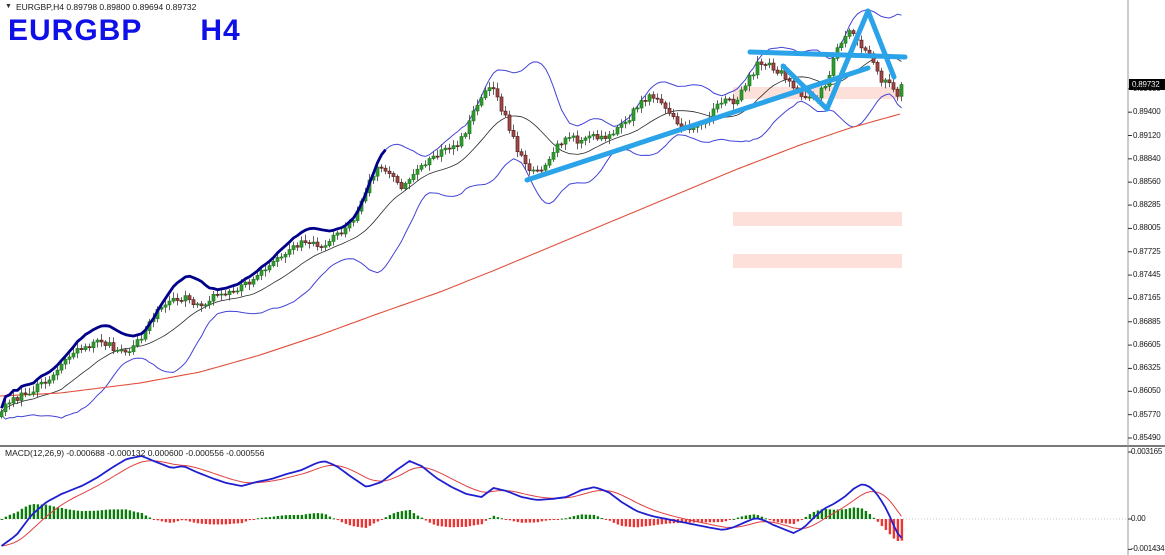  What do you see at coordinates (1147, 228) in the screenshot?
I see `price-tick-label: 0.88005` at bounding box center [1147, 228].